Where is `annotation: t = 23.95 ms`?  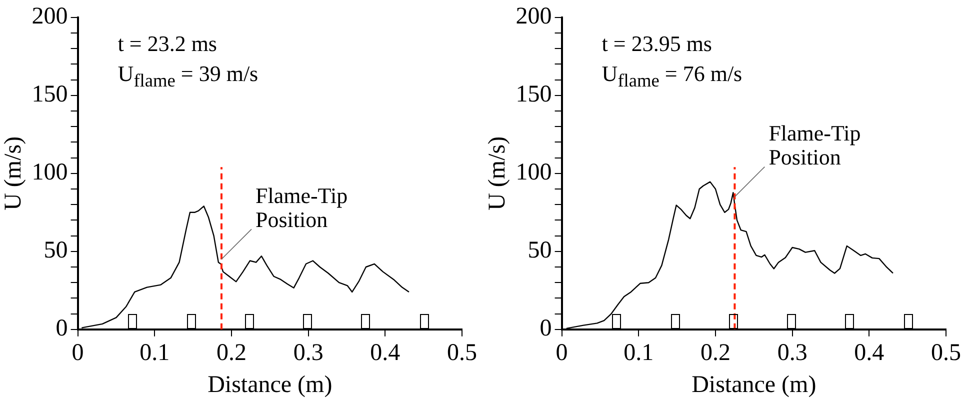 annotation: t = 23.95 ms is located at coordinates (657, 44).